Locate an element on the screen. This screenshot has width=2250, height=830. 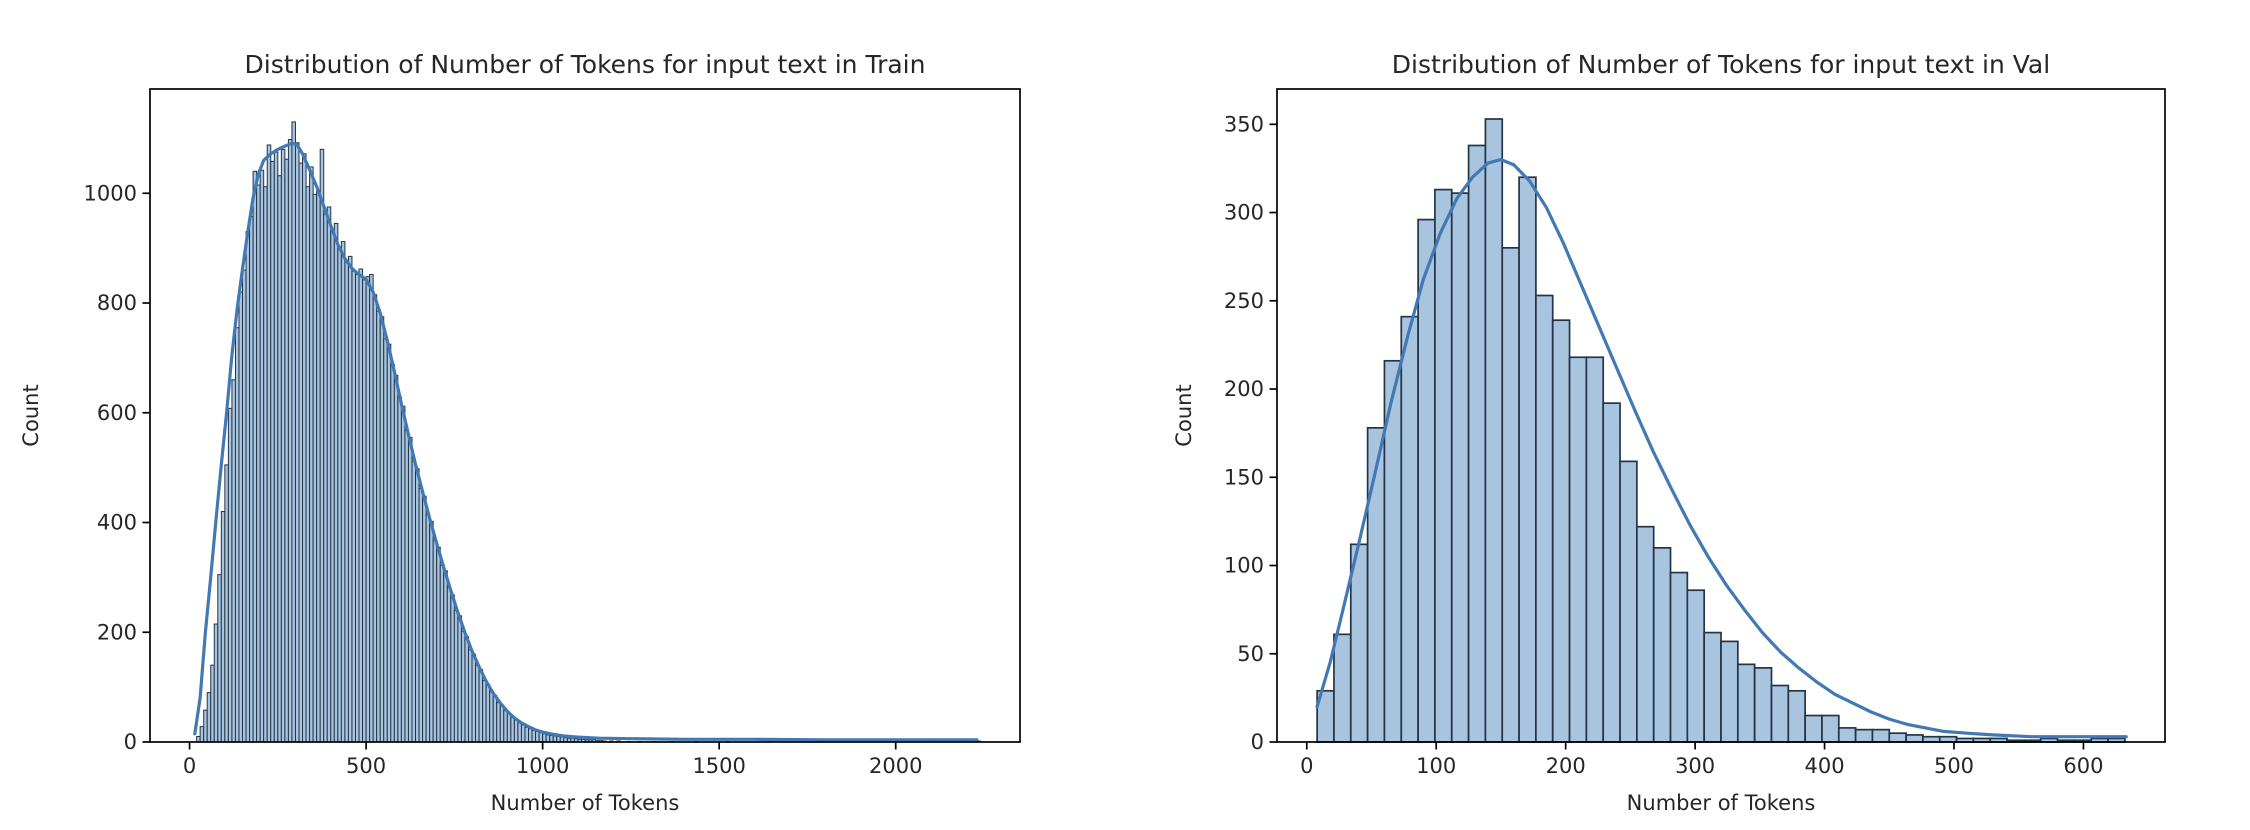
y-tick-label: 0 is located at coordinates (130, 742).